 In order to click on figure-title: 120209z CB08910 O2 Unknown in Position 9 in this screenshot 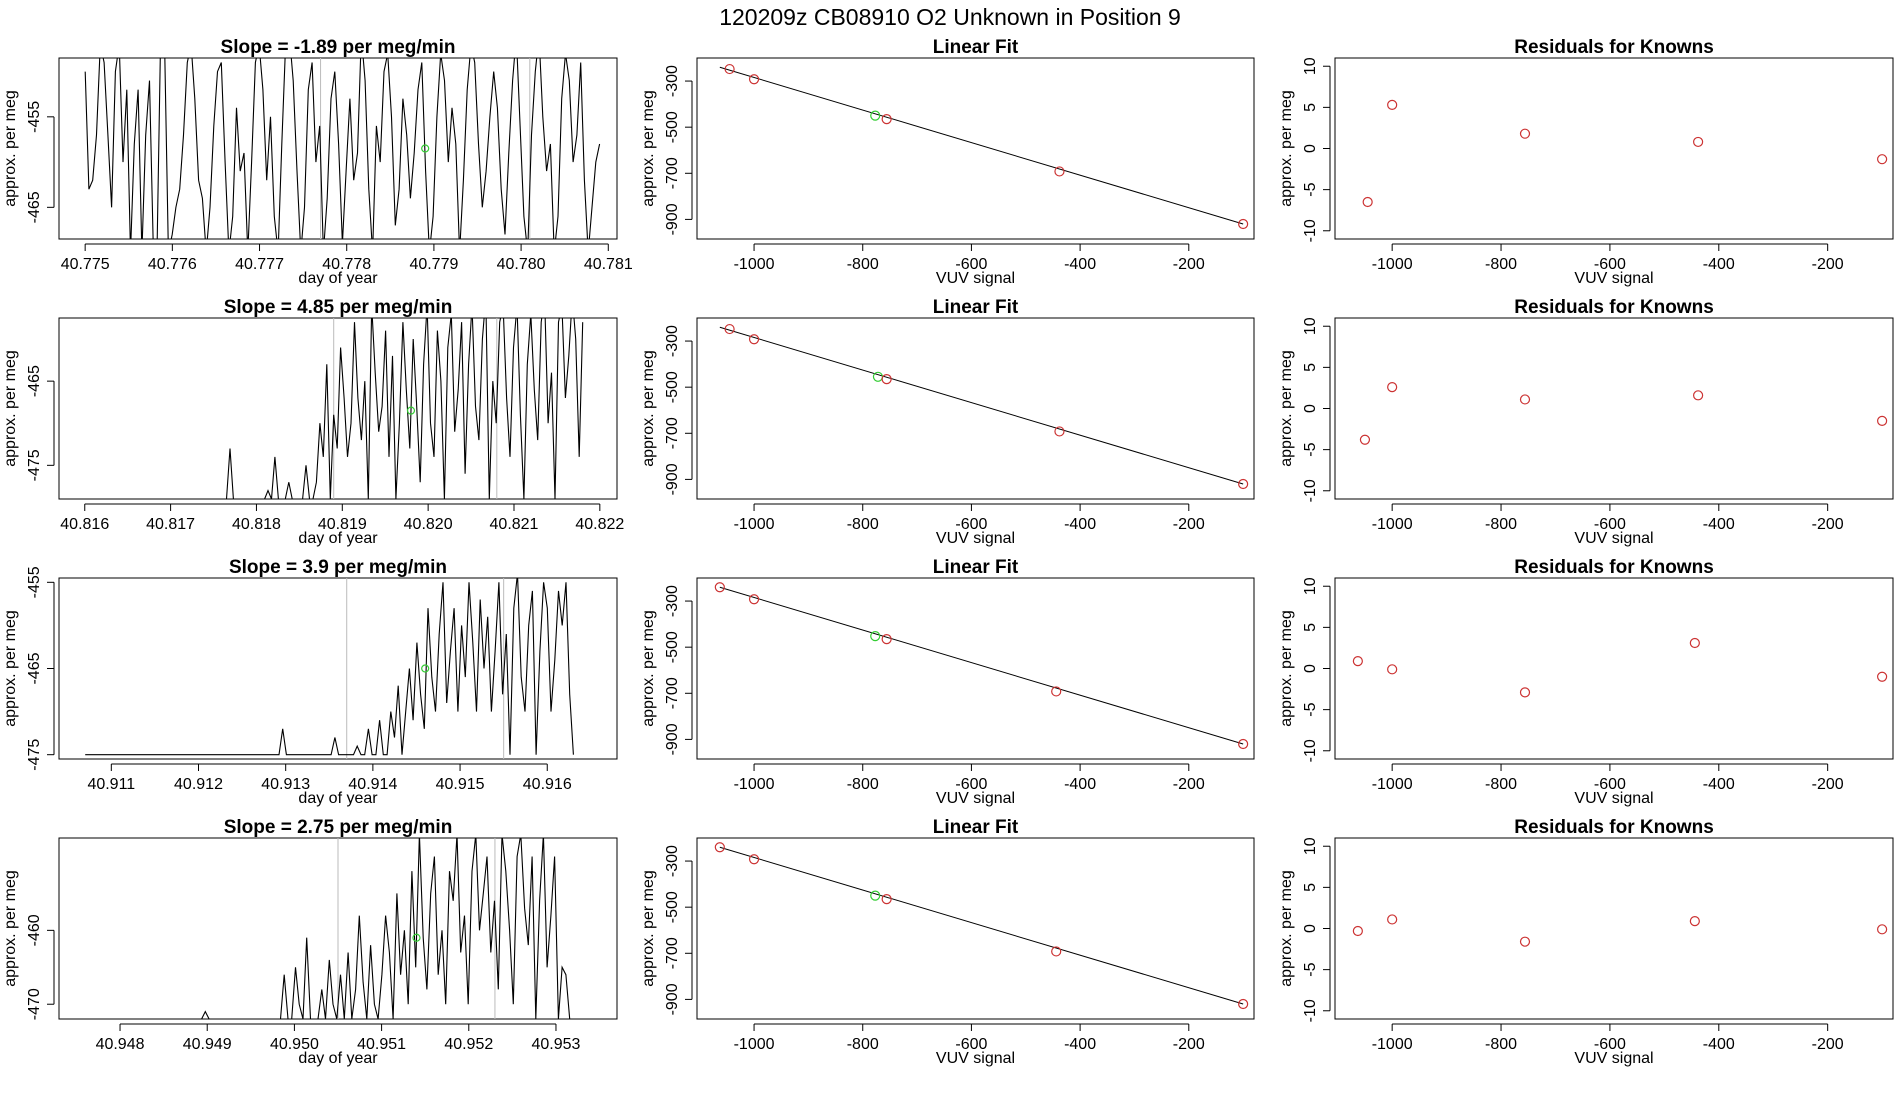, I will do `click(950, 17)`.